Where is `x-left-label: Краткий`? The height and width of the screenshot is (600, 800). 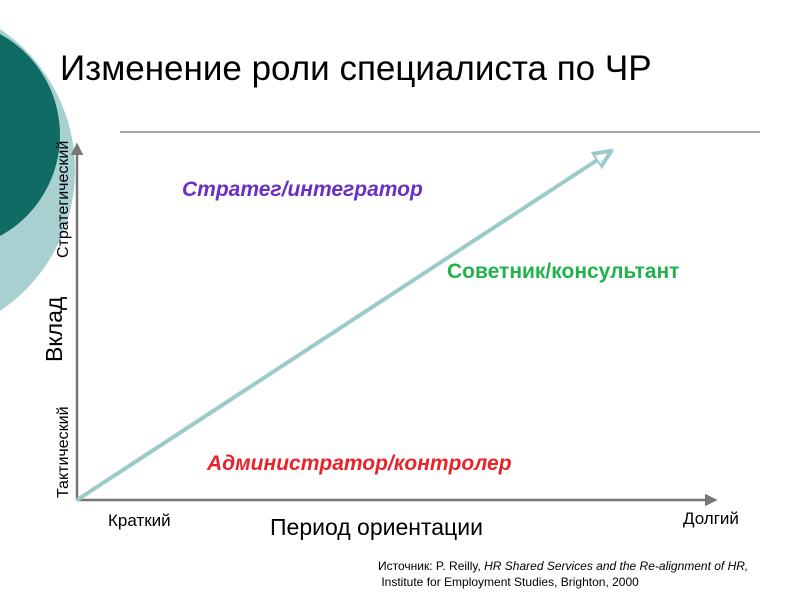
x-left-label: Краткий is located at coordinates (139, 520).